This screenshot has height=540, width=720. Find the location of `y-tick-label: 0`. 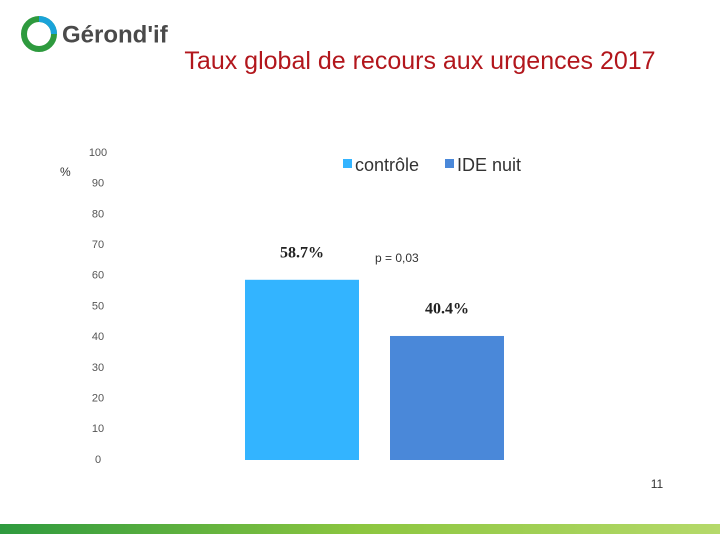

y-tick-label: 0 is located at coordinates (98, 460).